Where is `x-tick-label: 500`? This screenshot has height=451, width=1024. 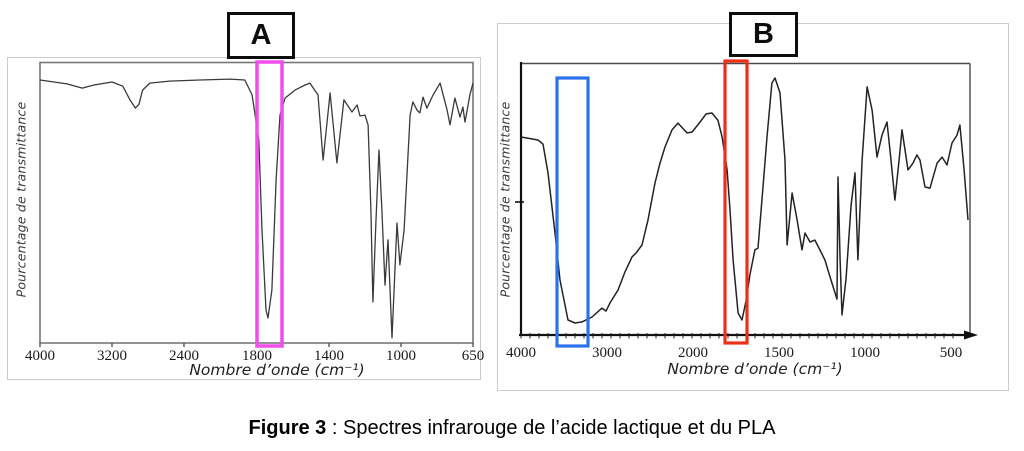
x-tick-label: 500 is located at coordinates (951, 353).